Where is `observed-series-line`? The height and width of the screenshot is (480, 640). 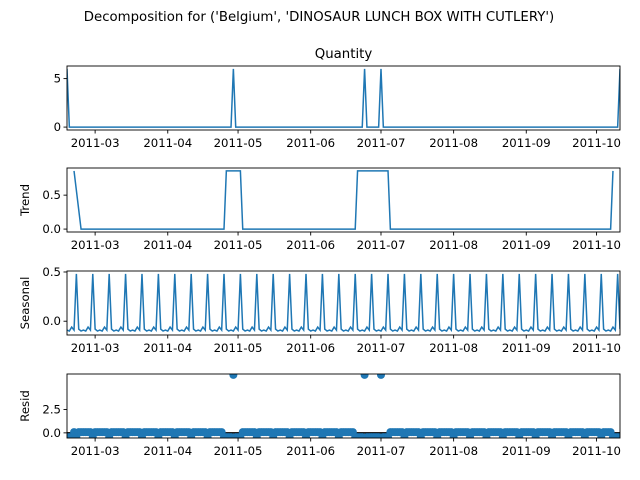 observed-series-line is located at coordinates (343, 98).